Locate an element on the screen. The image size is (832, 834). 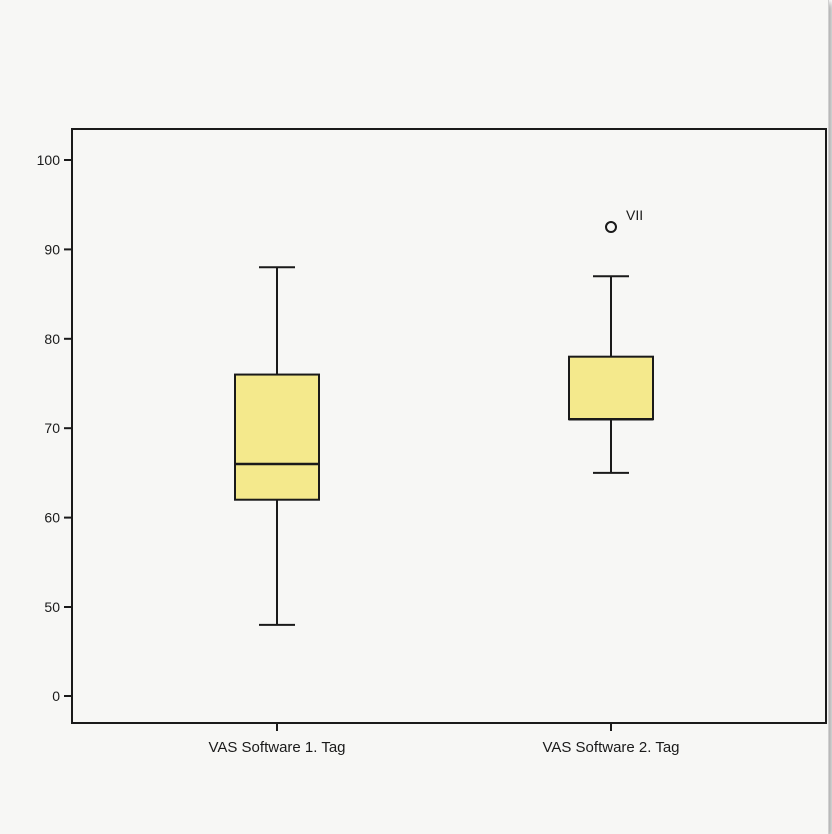
x-category-label: VAS Software 2. Tag is located at coordinates (610, 747).